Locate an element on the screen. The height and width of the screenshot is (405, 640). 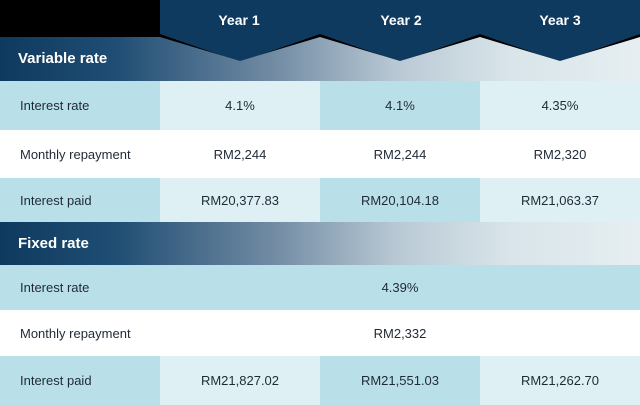
column-header-year-3: Year 3 is located at coordinates (560, 20).